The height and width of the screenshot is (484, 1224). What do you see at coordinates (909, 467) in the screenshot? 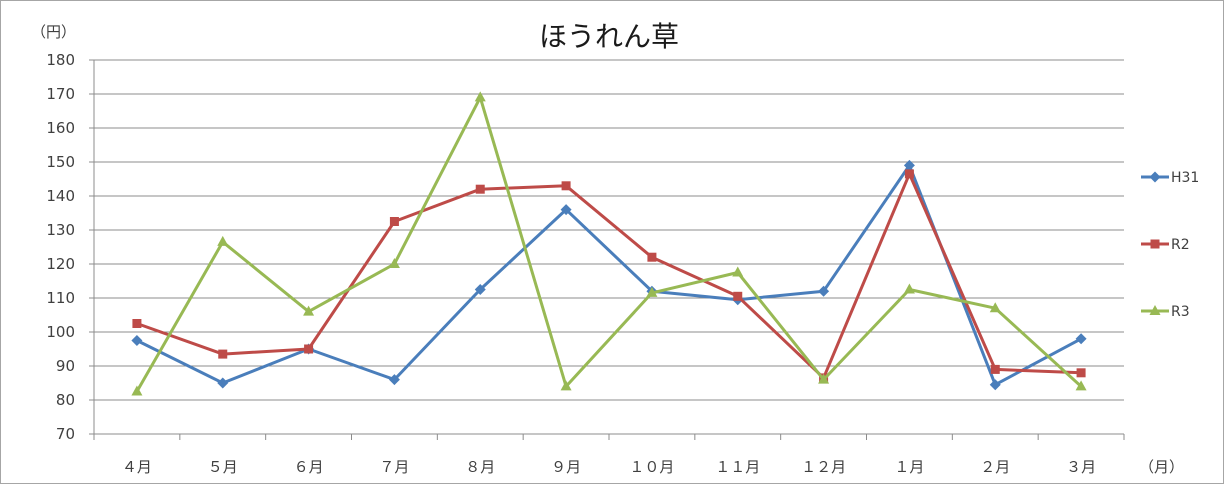
I see `x-tick-label: １月` at bounding box center [909, 467].